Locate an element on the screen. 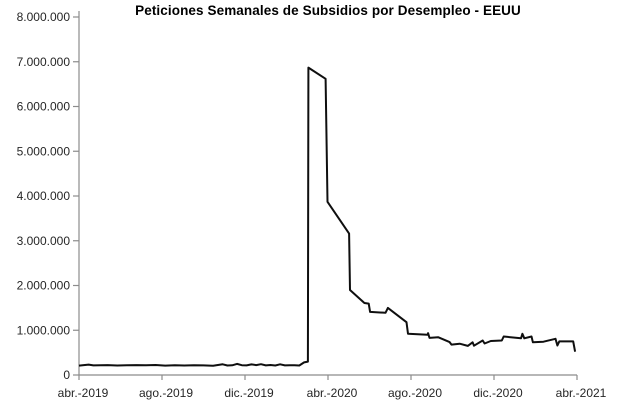 The height and width of the screenshot is (409, 617). x-tick-label: abr.-2021 is located at coordinates (581, 393).